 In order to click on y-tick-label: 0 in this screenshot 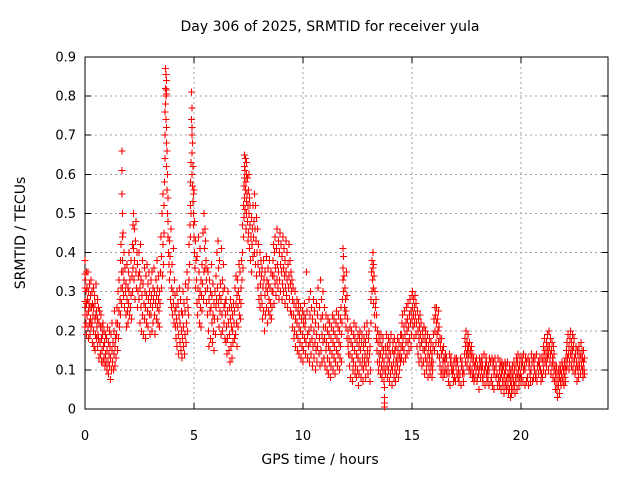, I will do `click(72, 410)`.